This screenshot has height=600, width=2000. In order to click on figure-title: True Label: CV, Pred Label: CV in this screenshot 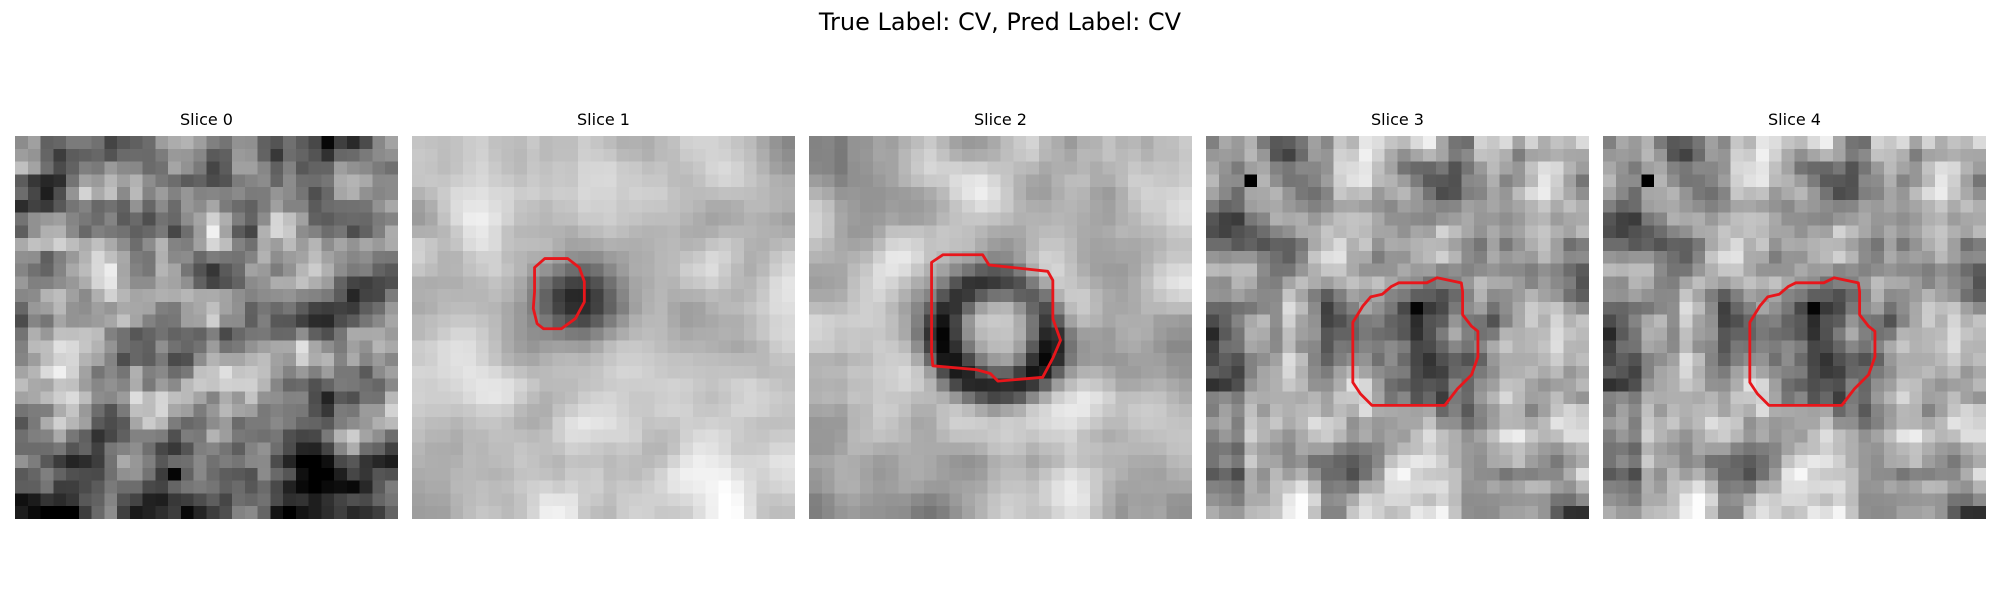, I will do `click(1000, 22)`.